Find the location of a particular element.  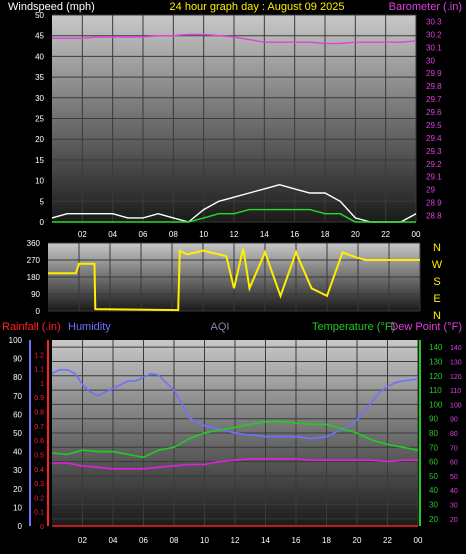

x-tick: 12 is located at coordinates (234, 234).